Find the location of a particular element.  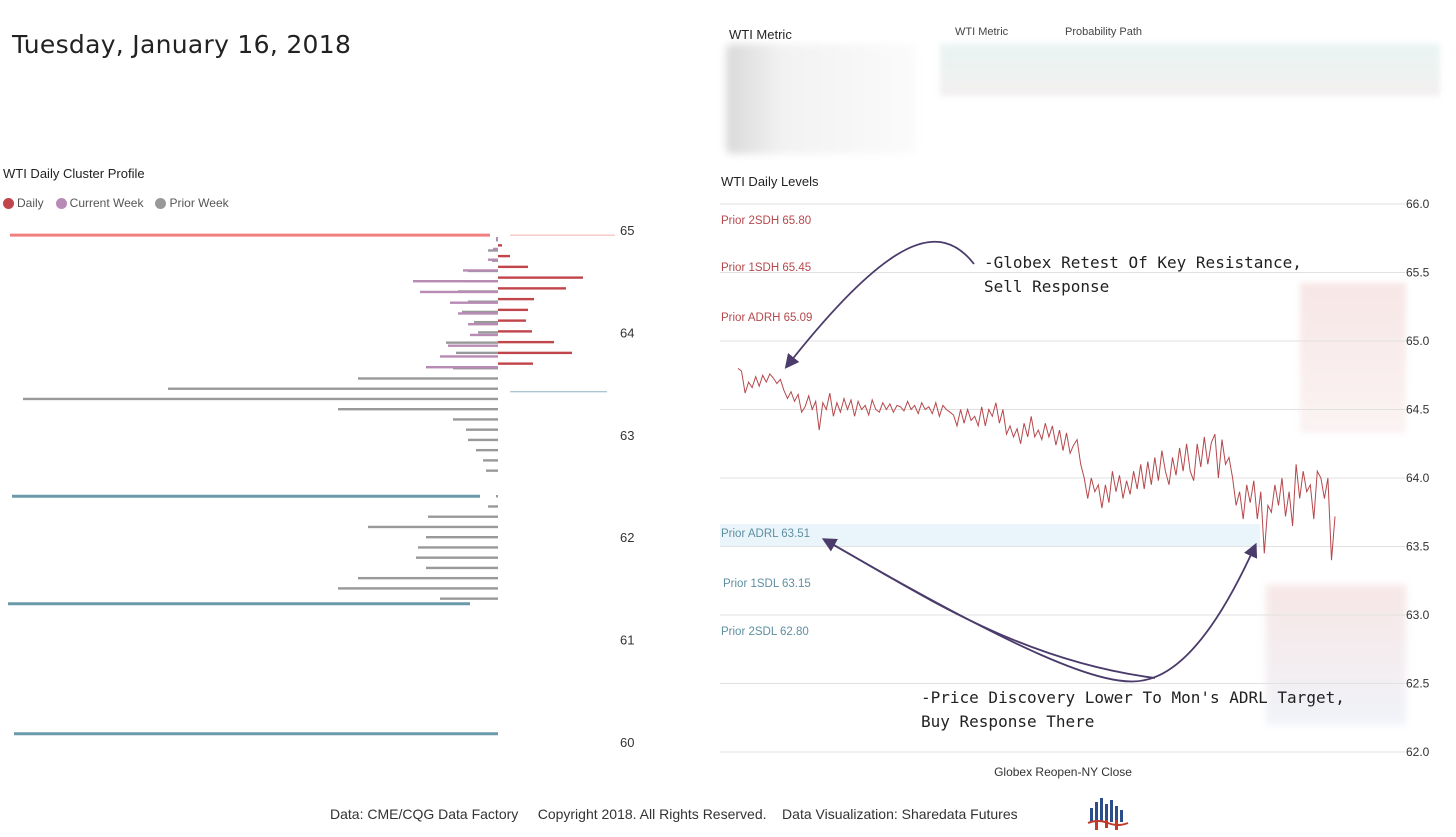

legend-item-prior-week: Prior Week is located at coordinates (192, 203).